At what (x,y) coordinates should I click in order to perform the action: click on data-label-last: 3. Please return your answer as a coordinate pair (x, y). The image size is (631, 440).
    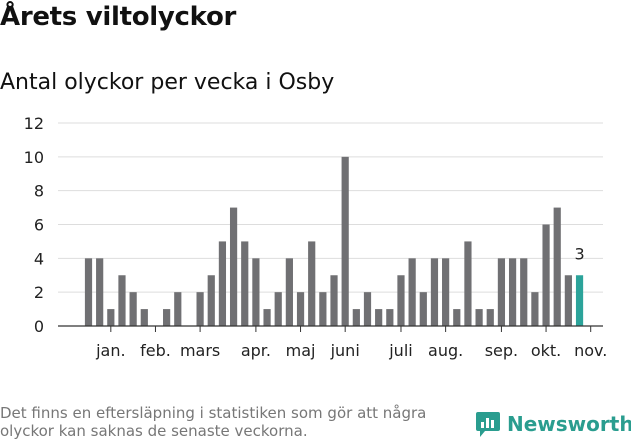
    Looking at the image, I should click on (579, 253).